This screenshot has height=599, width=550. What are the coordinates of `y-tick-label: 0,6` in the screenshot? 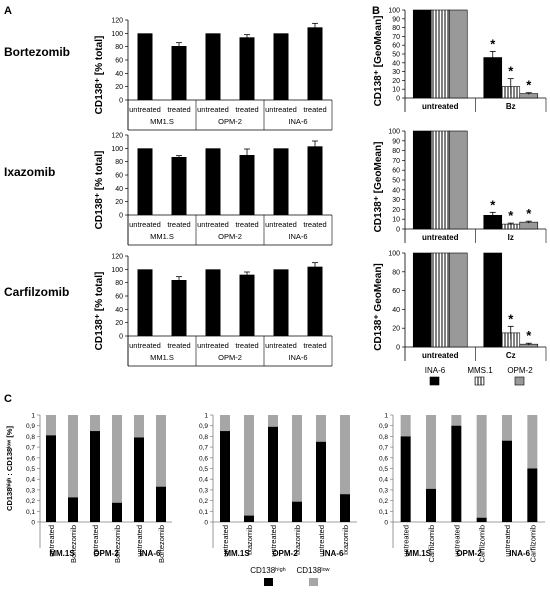 It's located at (383, 458).